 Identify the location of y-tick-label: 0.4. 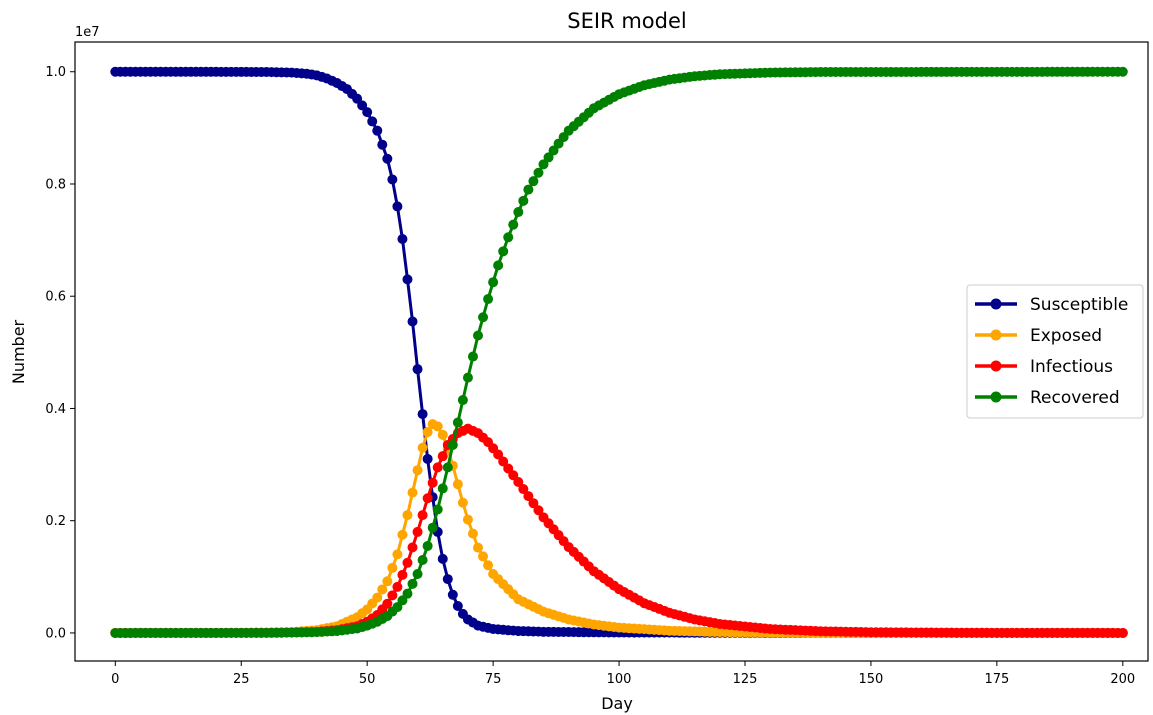
(55, 409).